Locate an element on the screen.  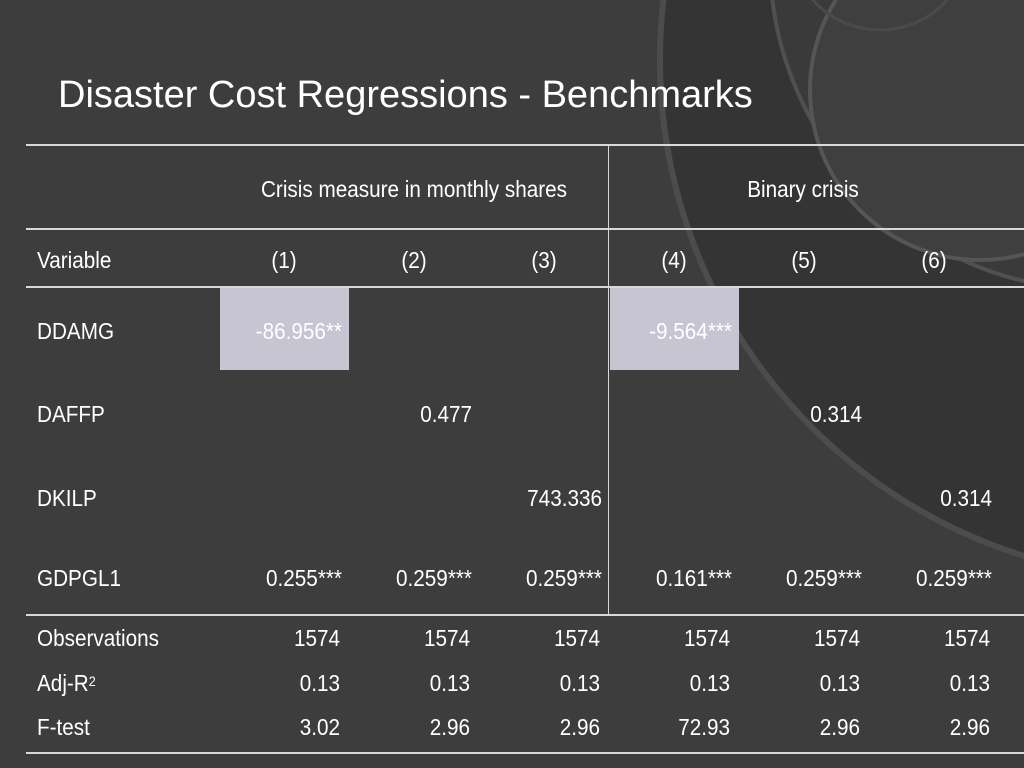
row-label: DAFFP is located at coordinates (71, 414).